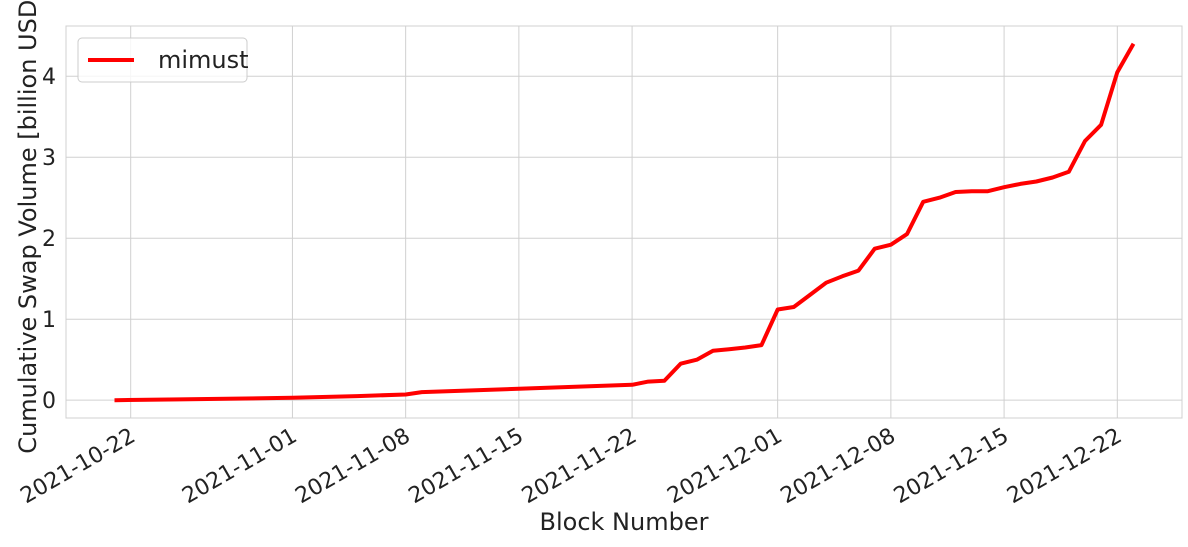  Describe the element at coordinates (49, 158) in the screenshot. I see `y-tick-label: 3` at that location.